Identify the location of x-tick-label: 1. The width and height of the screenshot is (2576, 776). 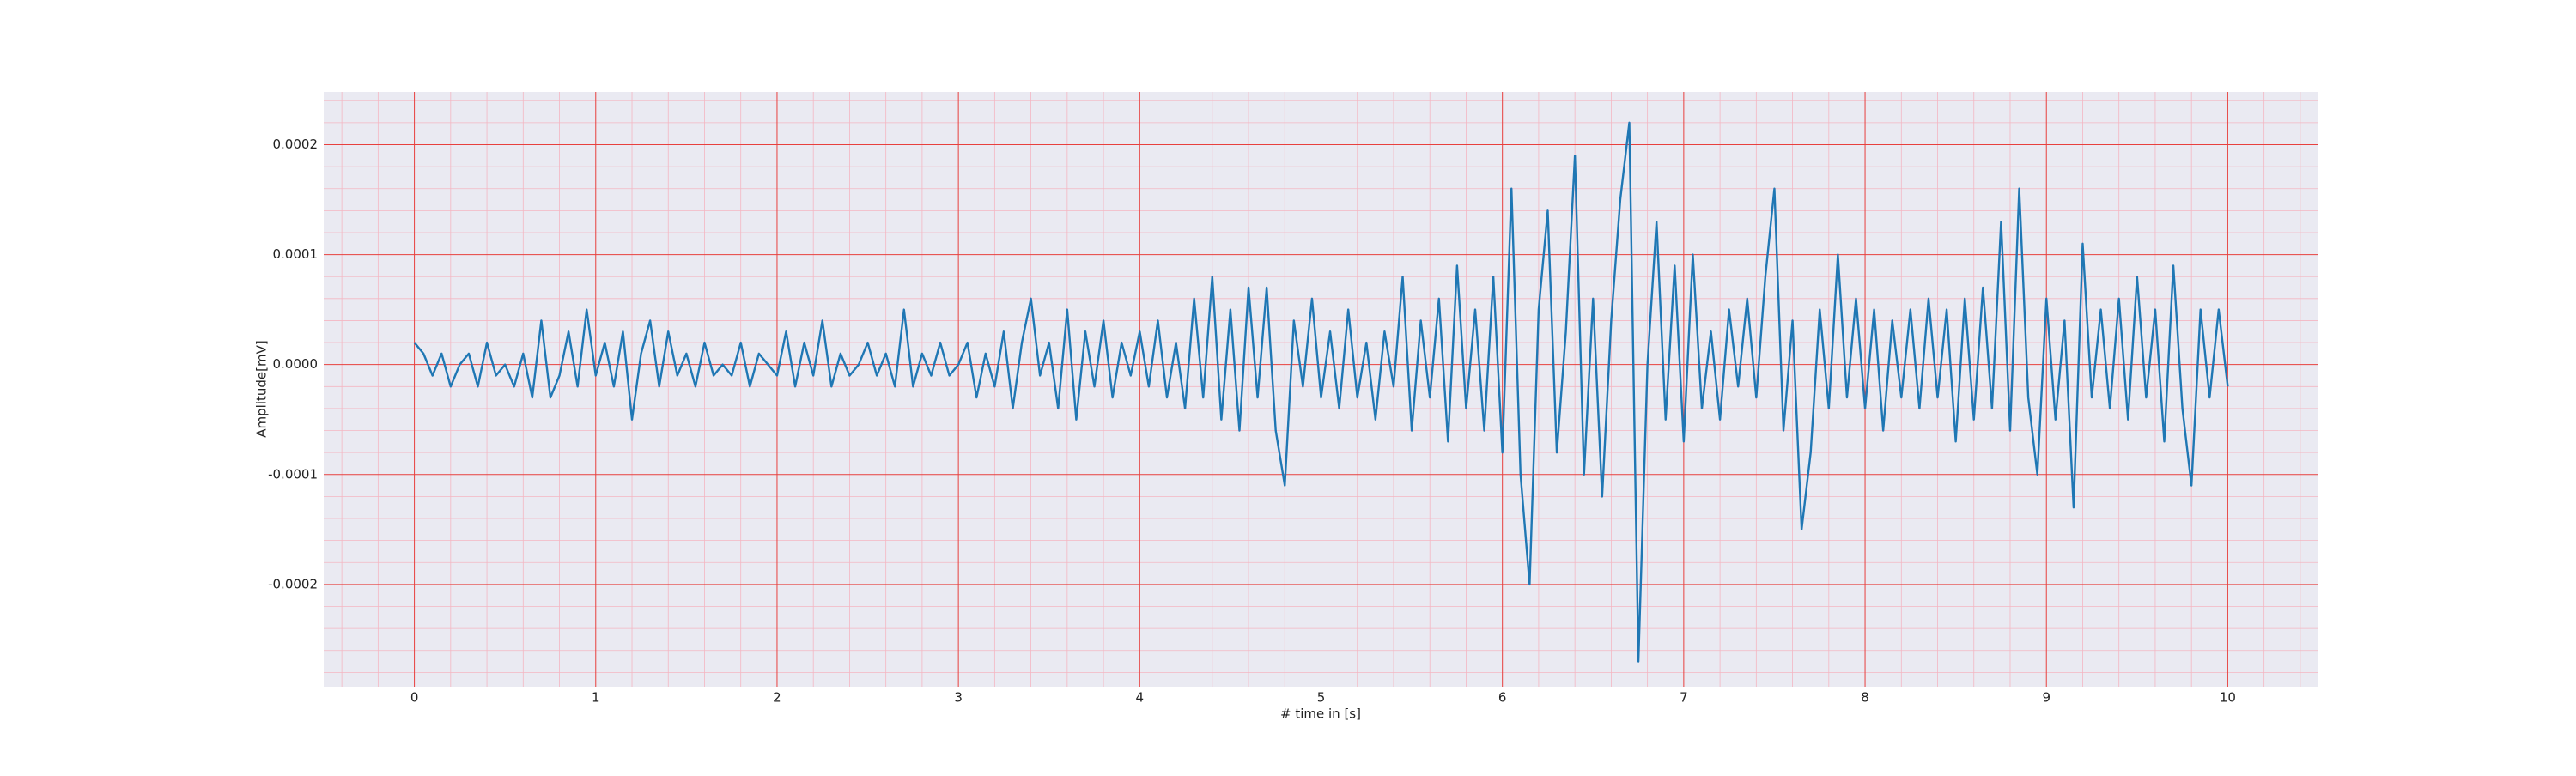
(596, 698).